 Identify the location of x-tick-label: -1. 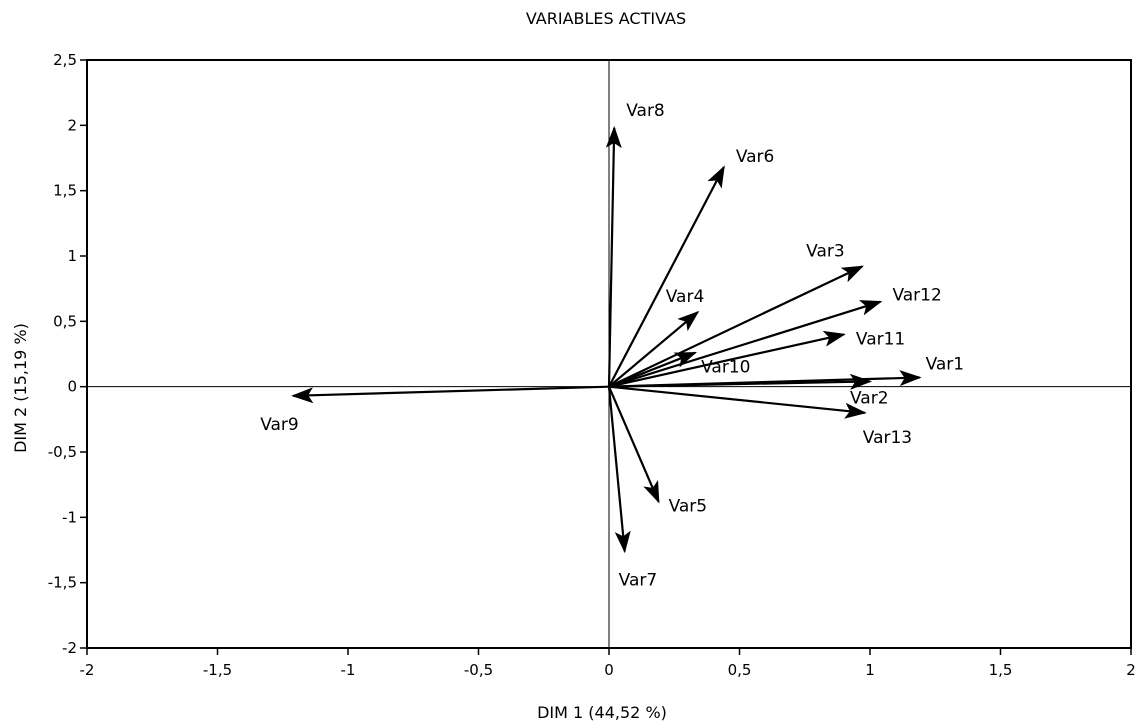
(348, 670).